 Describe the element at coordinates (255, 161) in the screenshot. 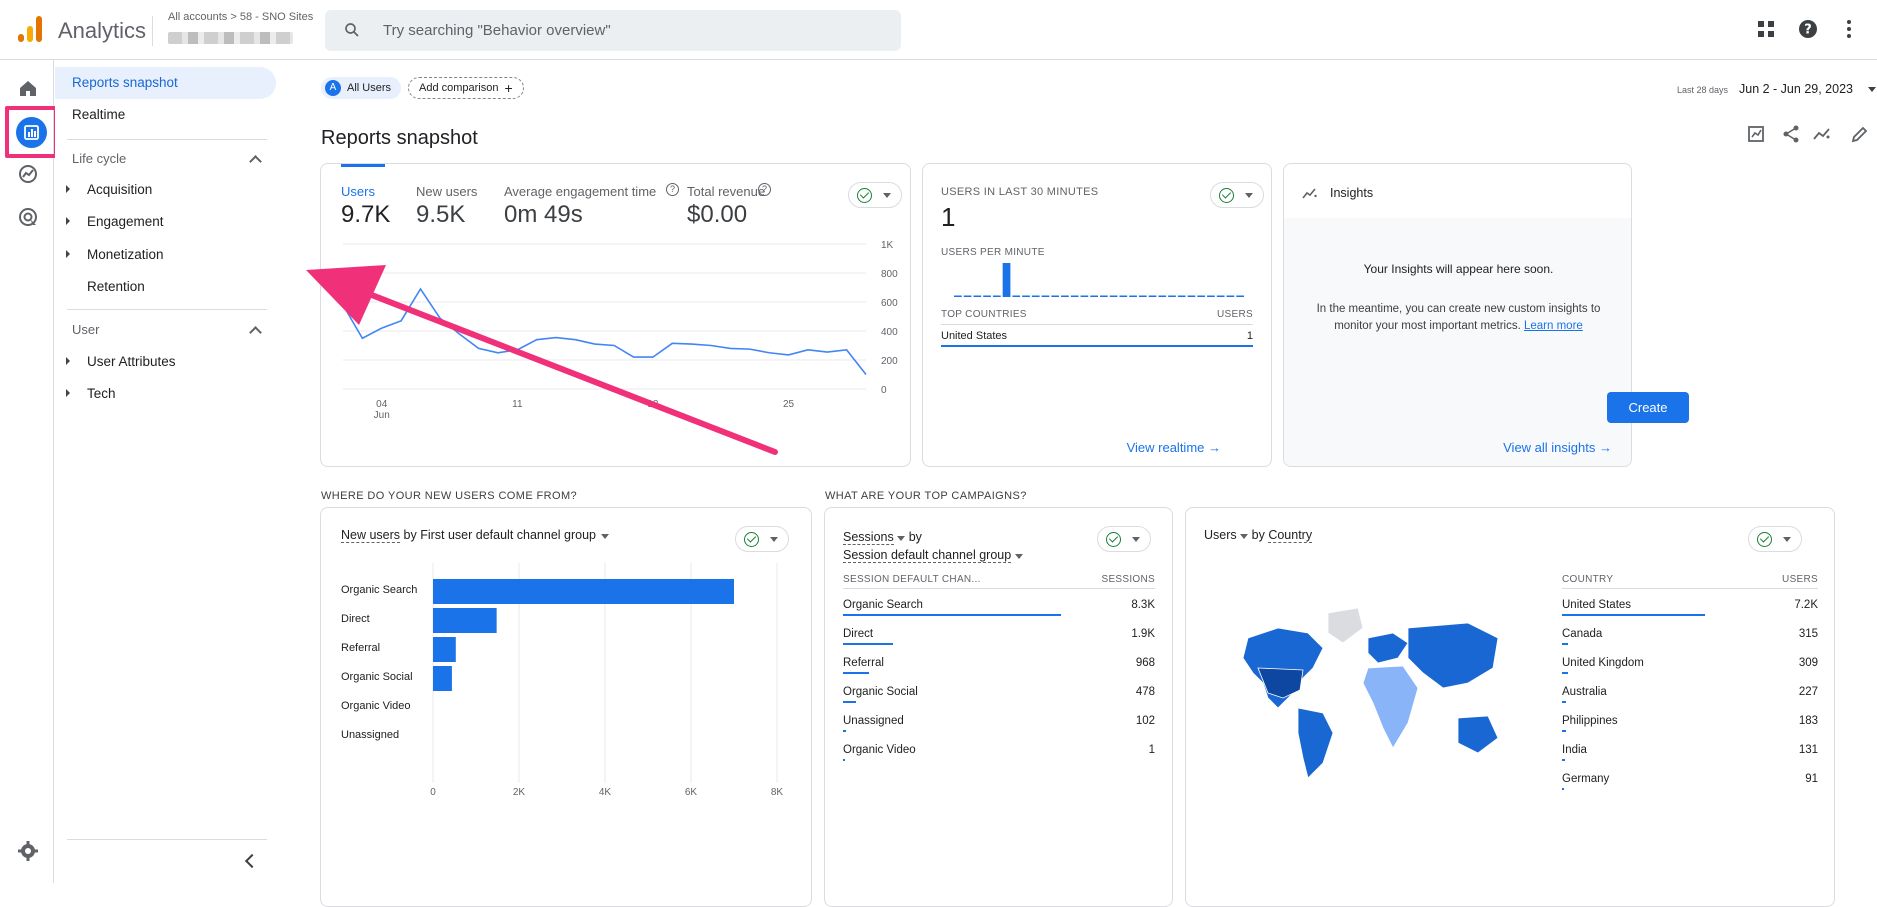

I see `chevron-up-icon` at that location.